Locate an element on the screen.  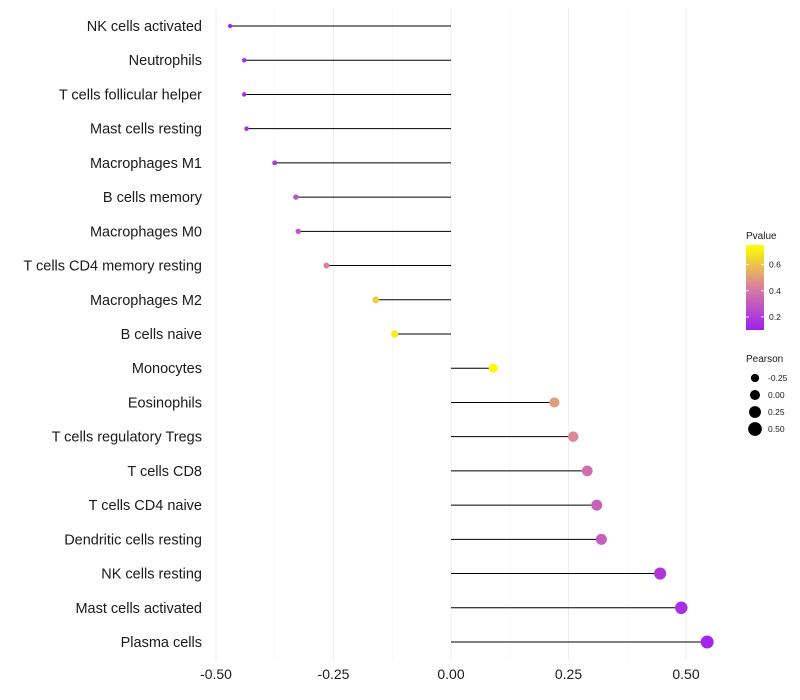
x-tick-label: -0.50 is located at coordinates (216, 674).